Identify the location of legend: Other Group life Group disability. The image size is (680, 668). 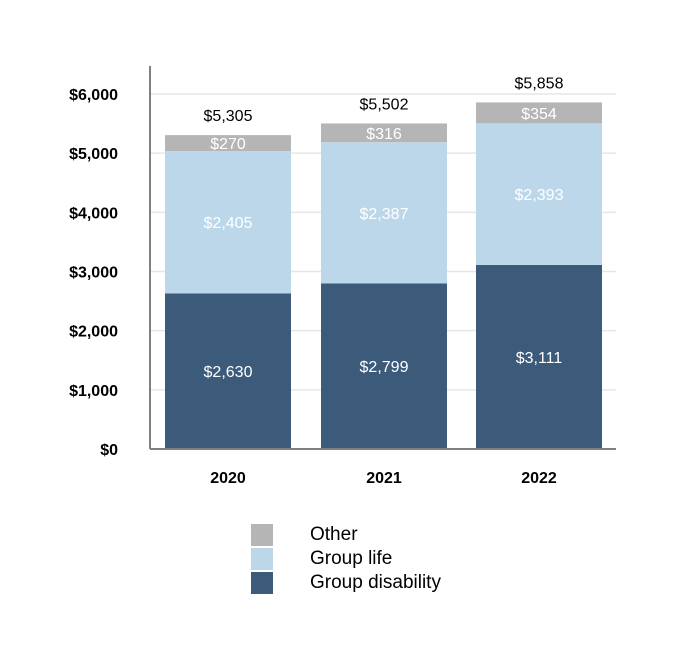
(346, 559).